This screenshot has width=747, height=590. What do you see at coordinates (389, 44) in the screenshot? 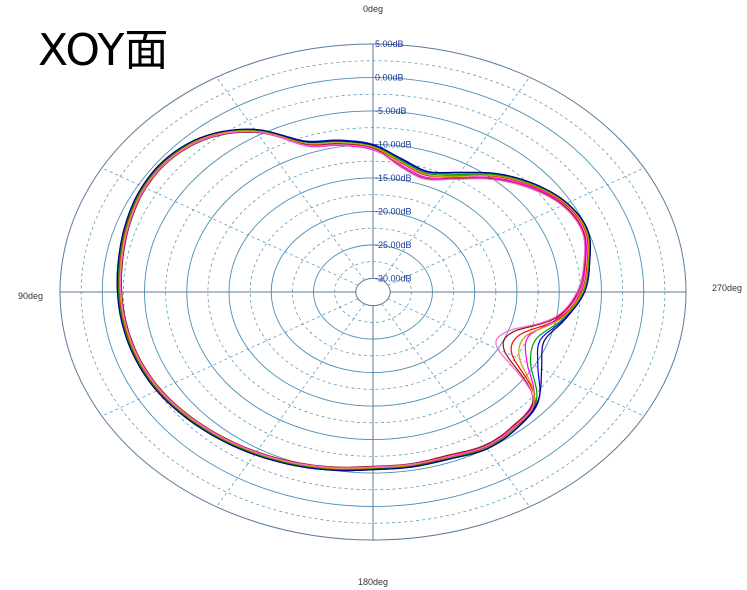
I see `ring-label: 5.00dB` at bounding box center [389, 44].